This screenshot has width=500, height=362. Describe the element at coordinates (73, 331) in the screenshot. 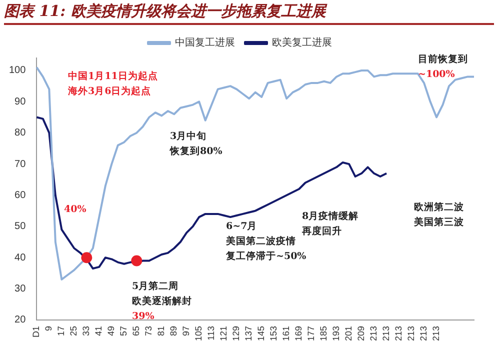

I see `x-tick-label: 25` at that location.